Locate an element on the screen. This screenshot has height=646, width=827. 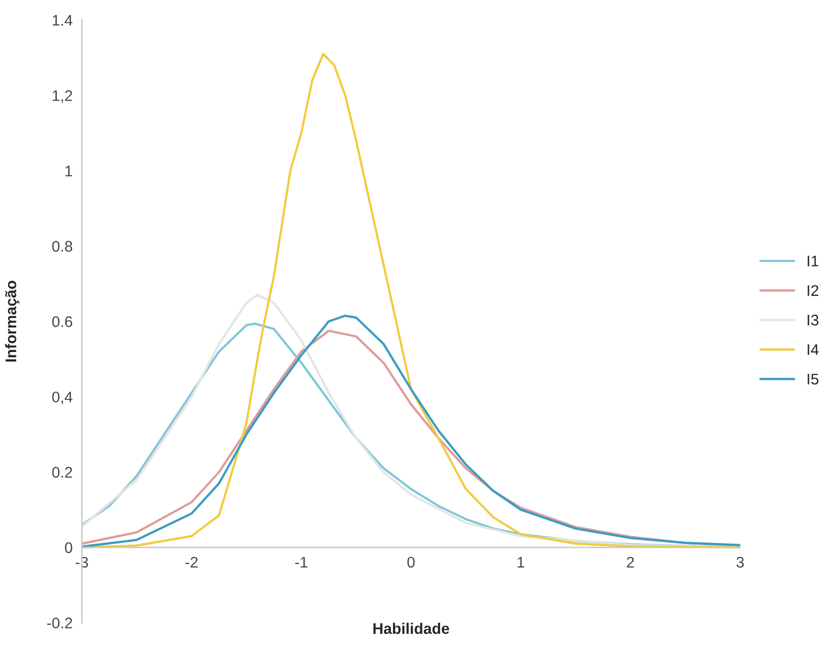
legend-label: I1 is located at coordinates (813, 261).